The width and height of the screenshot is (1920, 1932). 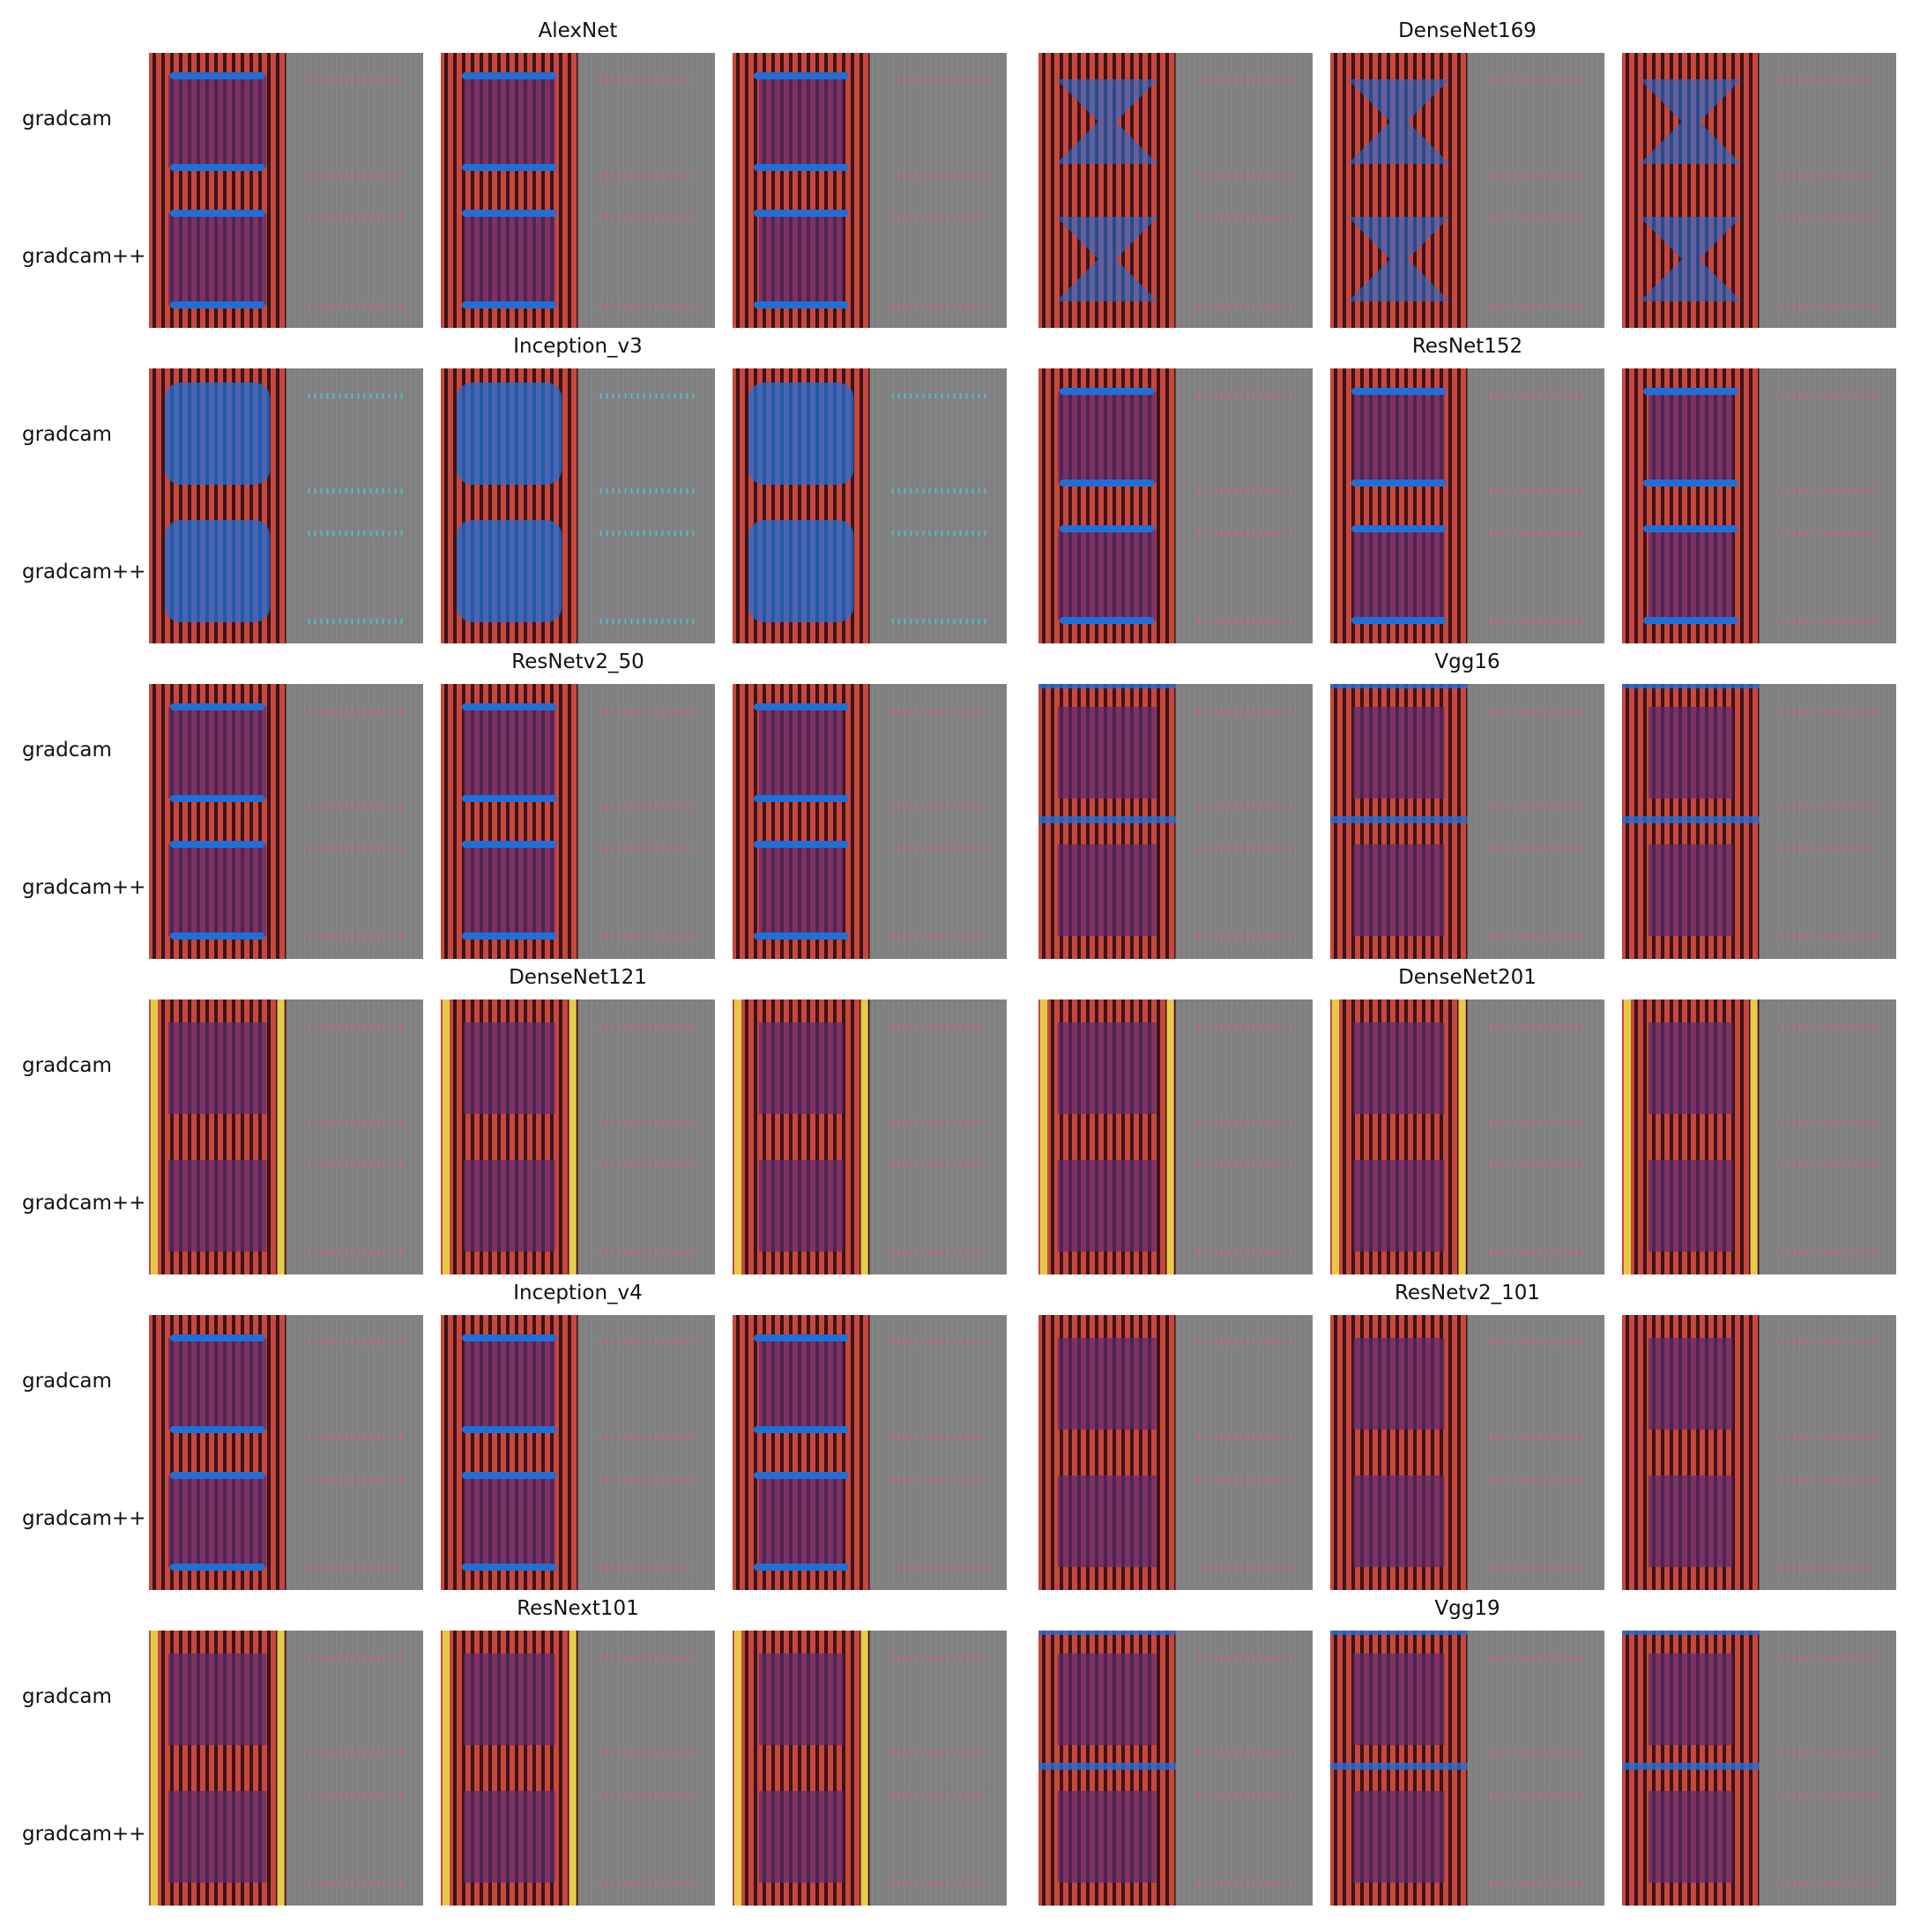 What do you see at coordinates (1467, 977) in the screenshot?
I see `model-title: DenseNet201` at bounding box center [1467, 977].